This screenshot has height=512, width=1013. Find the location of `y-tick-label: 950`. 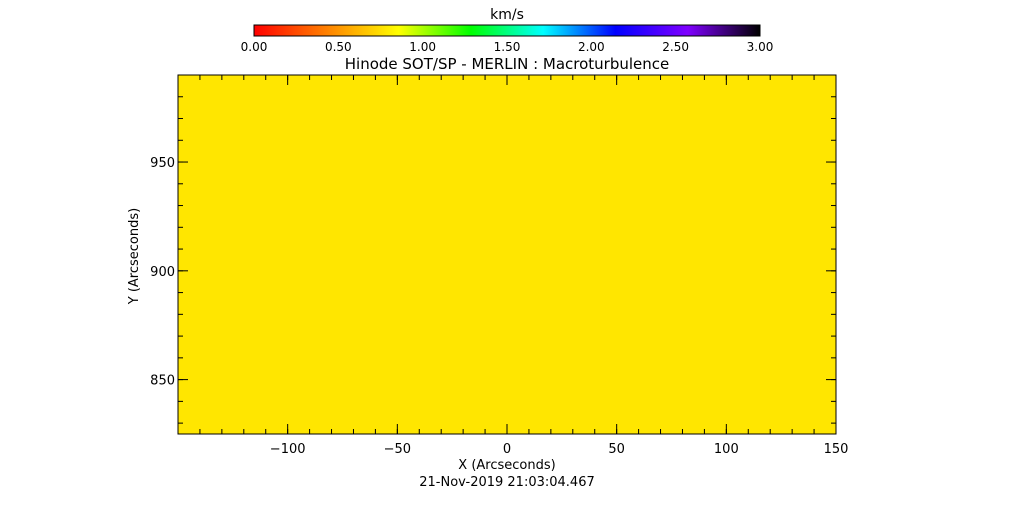

y-tick-label: 950 is located at coordinates (162, 163).